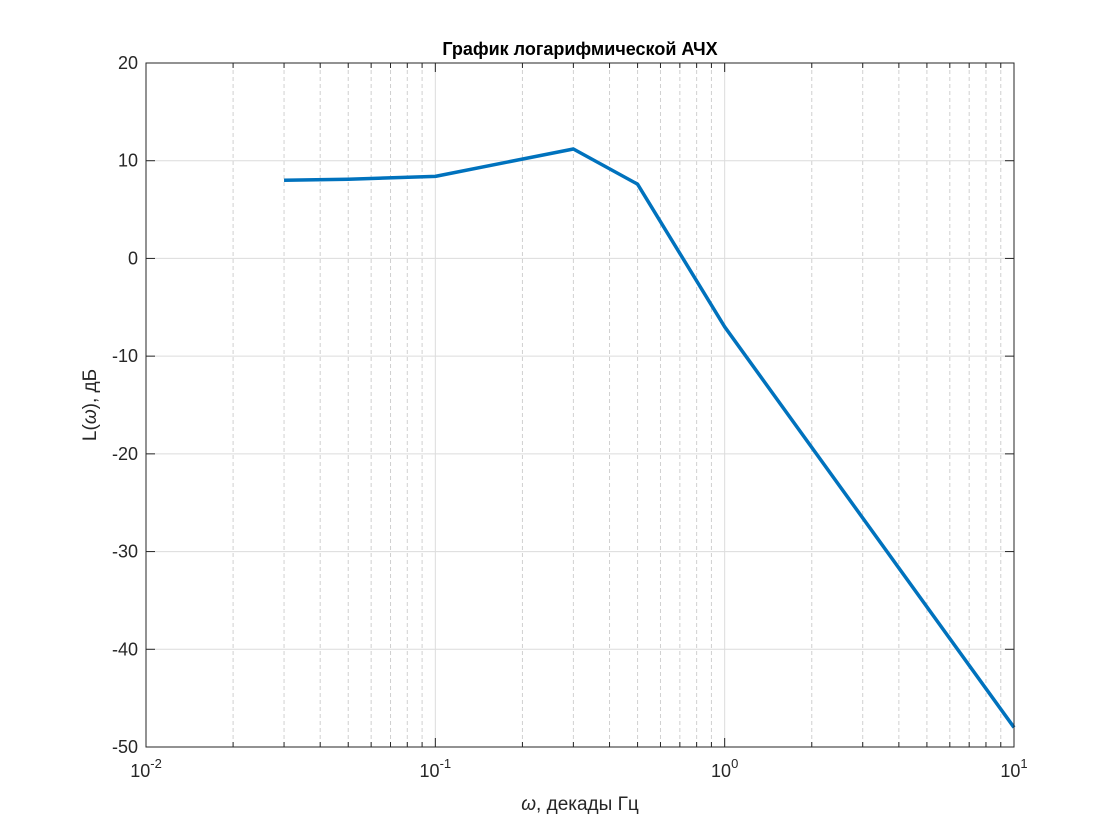  Describe the element at coordinates (125, 649) in the screenshot. I see `y-tick-label: -40` at that location.